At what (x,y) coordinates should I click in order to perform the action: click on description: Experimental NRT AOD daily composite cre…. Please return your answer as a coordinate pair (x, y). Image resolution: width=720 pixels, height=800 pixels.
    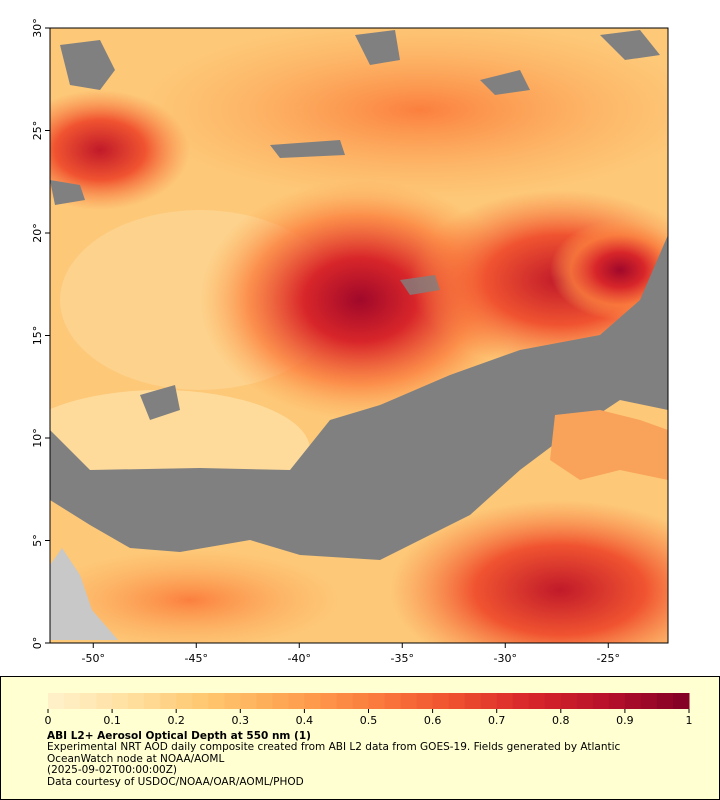
    Looking at the image, I should click on (334, 753).